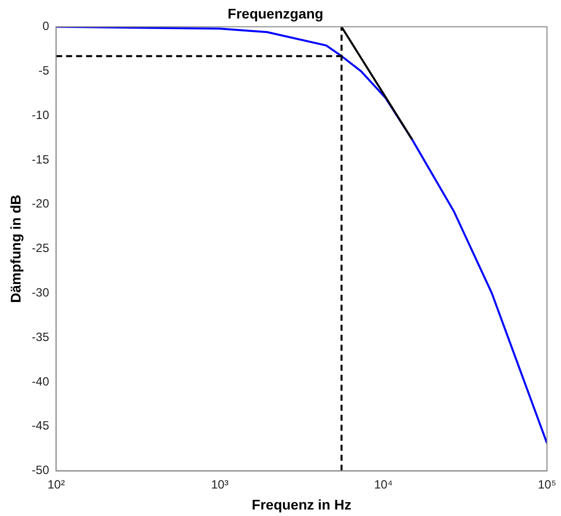  I want to click on y-tick-label: -25, so click(41, 248).